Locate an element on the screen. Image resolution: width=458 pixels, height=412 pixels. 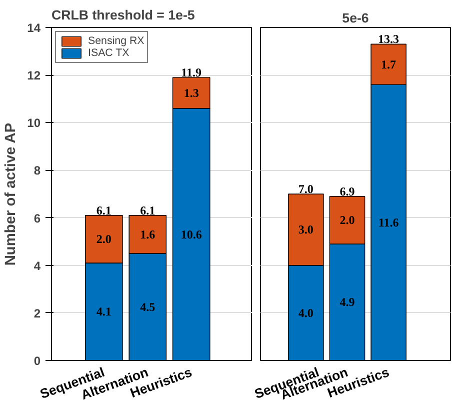
y-tick-label: 2 is located at coordinates (37, 313).